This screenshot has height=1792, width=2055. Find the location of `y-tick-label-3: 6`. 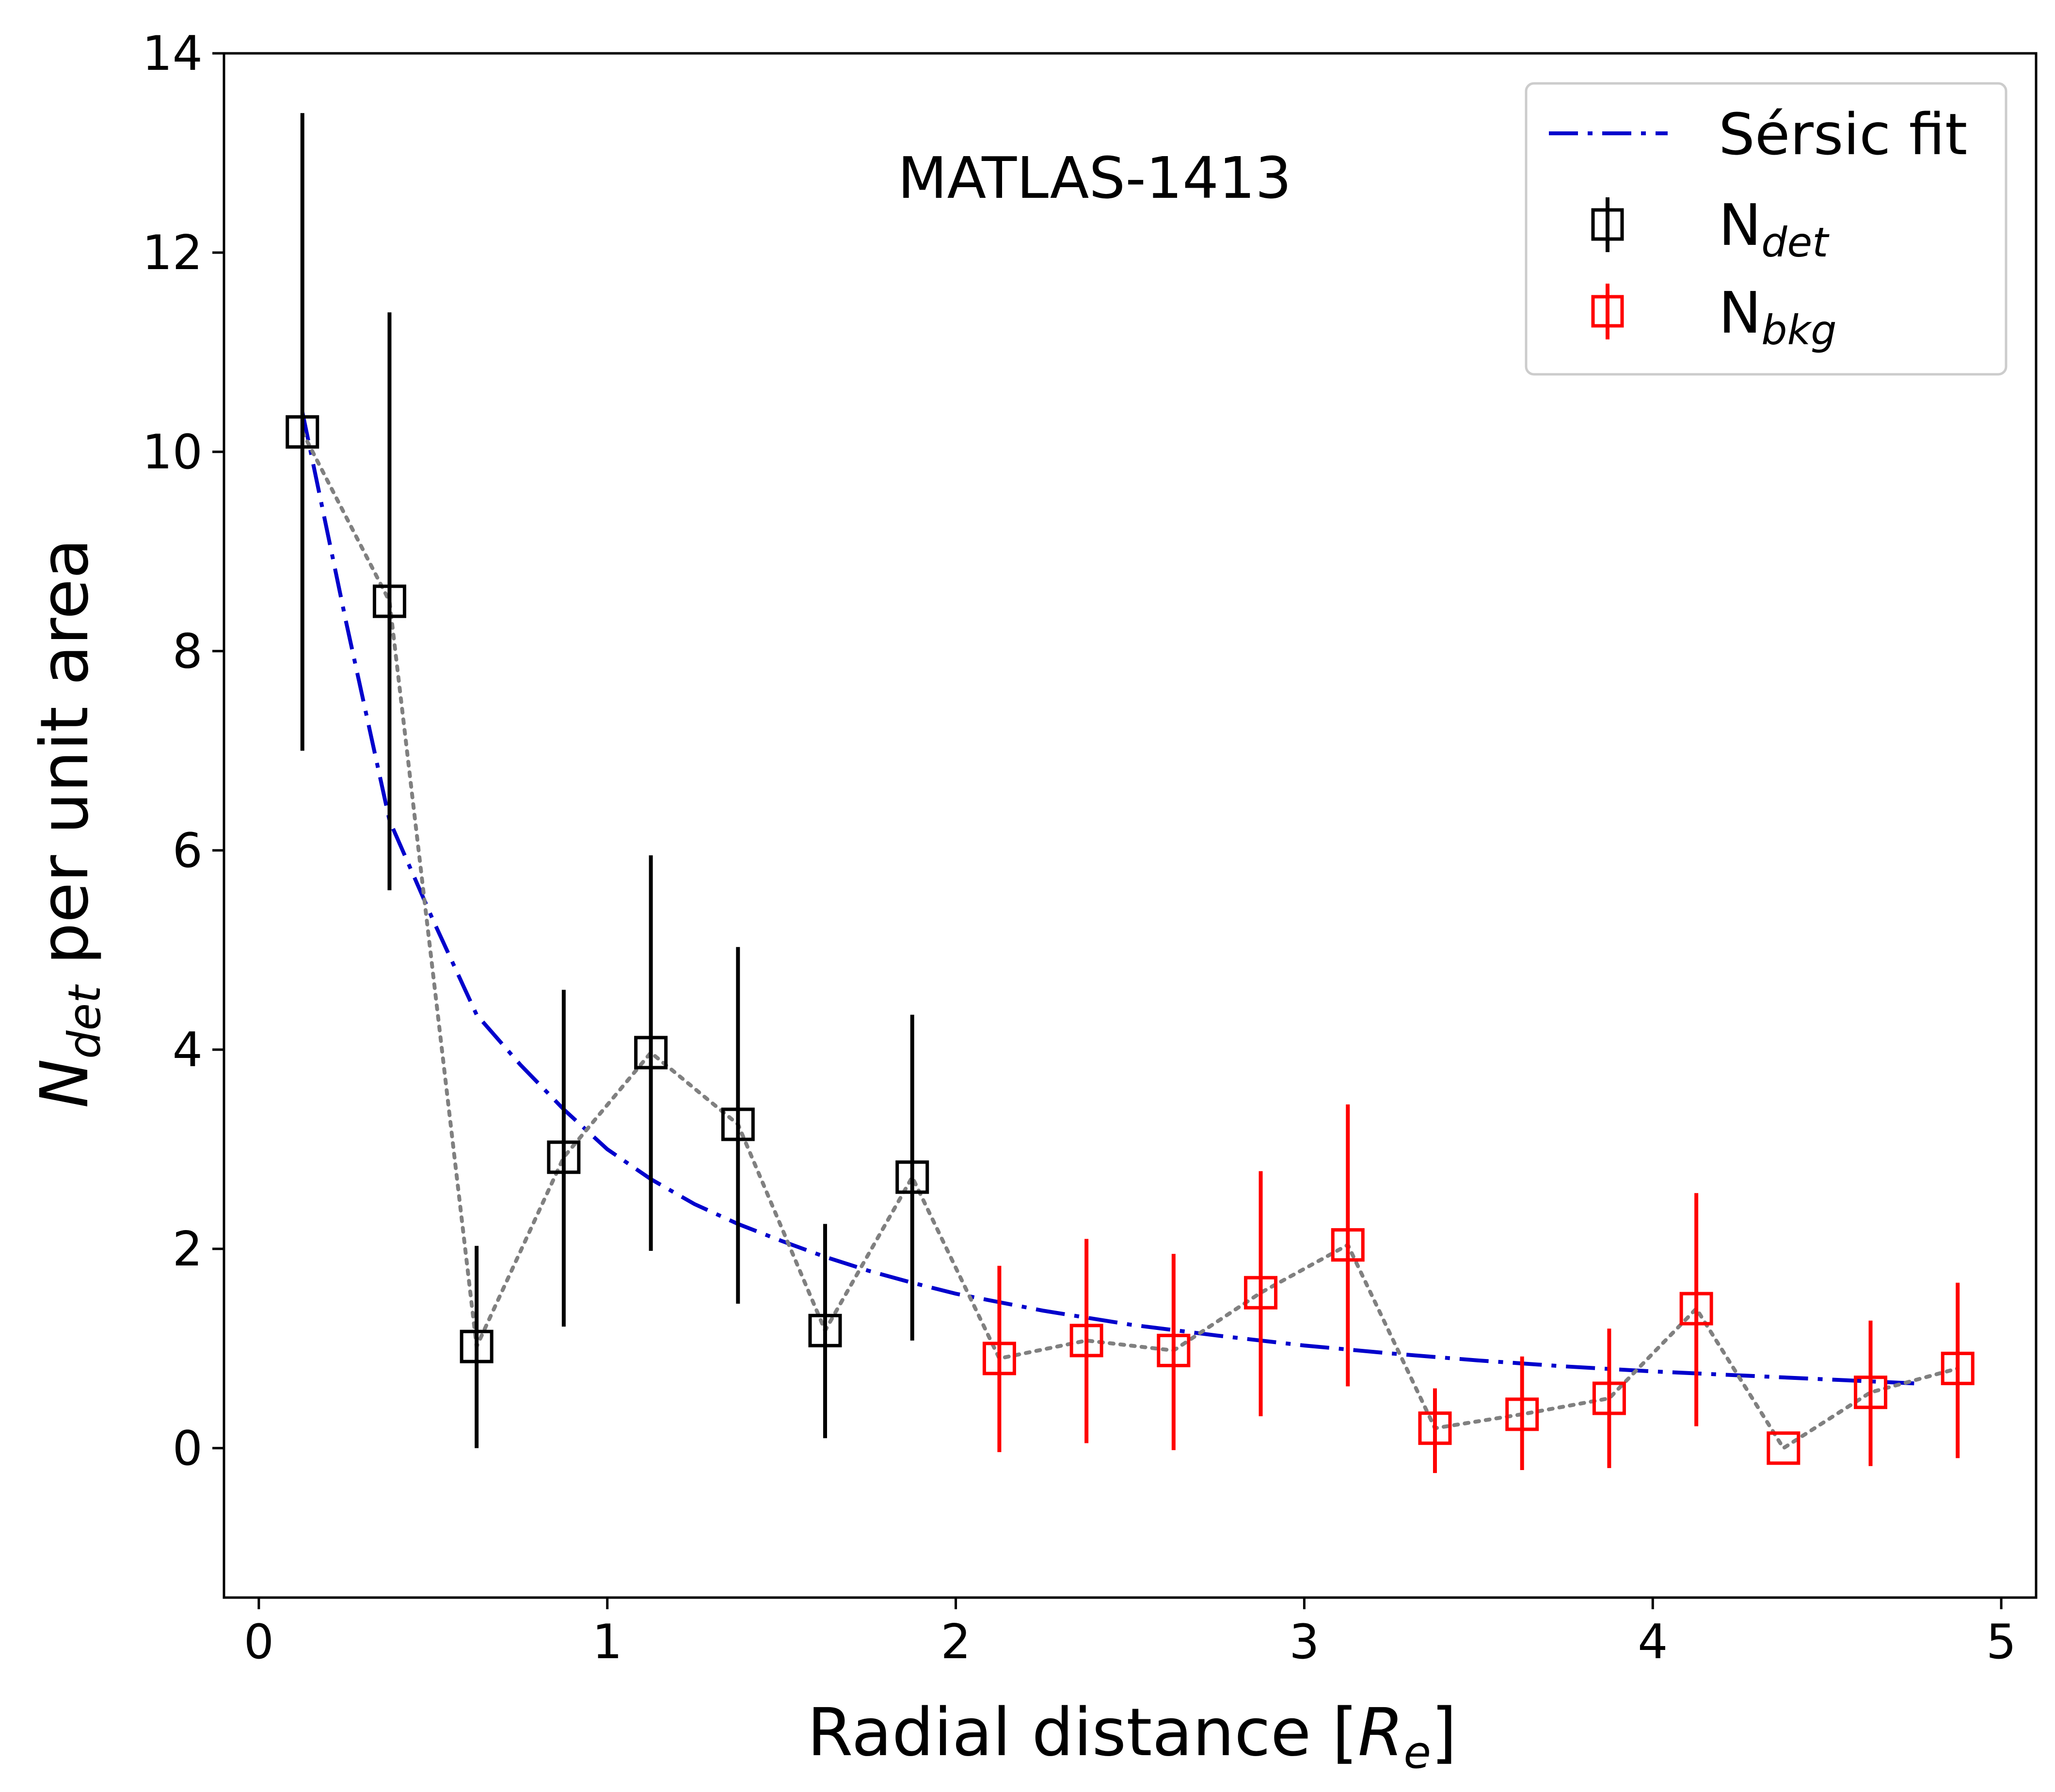

y-tick-label-3: 6 is located at coordinates (188, 851).